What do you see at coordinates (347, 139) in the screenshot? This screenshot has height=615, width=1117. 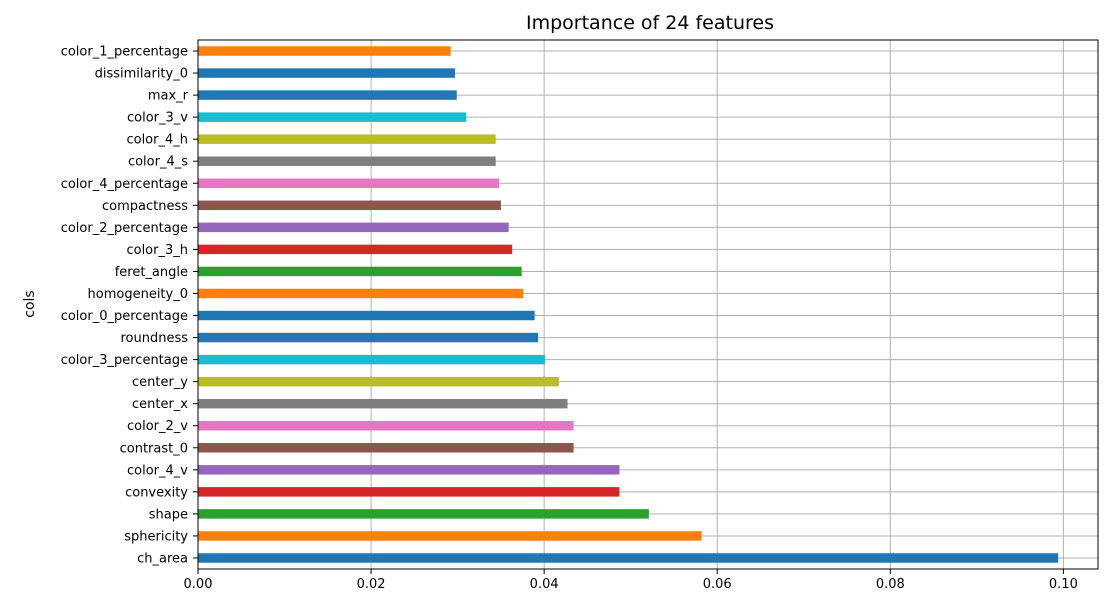 I see `bar-color-4-h` at bounding box center [347, 139].